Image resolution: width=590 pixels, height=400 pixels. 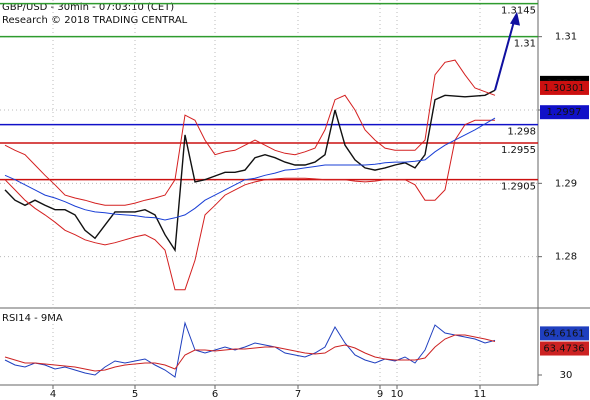 What do you see at coordinates (397, 394) in the screenshot?
I see `x-tick-label: 10` at bounding box center [397, 394].